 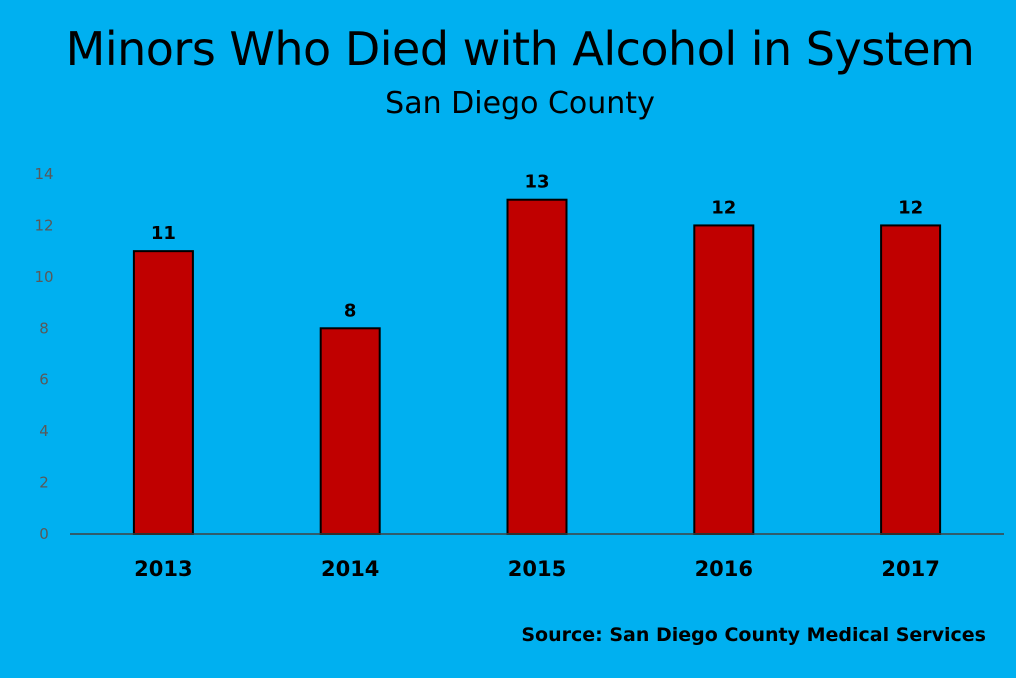 What do you see at coordinates (43, 225) in the screenshot?
I see `y-tick-label: 12` at bounding box center [43, 225].